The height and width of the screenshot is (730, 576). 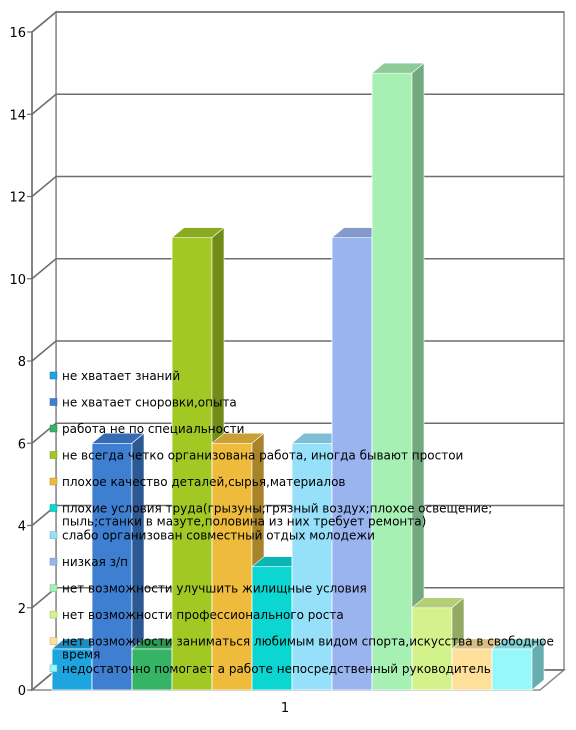 What do you see at coordinates (153, 429) in the screenshot?
I see `legend-label: работа не по специальности` at bounding box center [153, 429].